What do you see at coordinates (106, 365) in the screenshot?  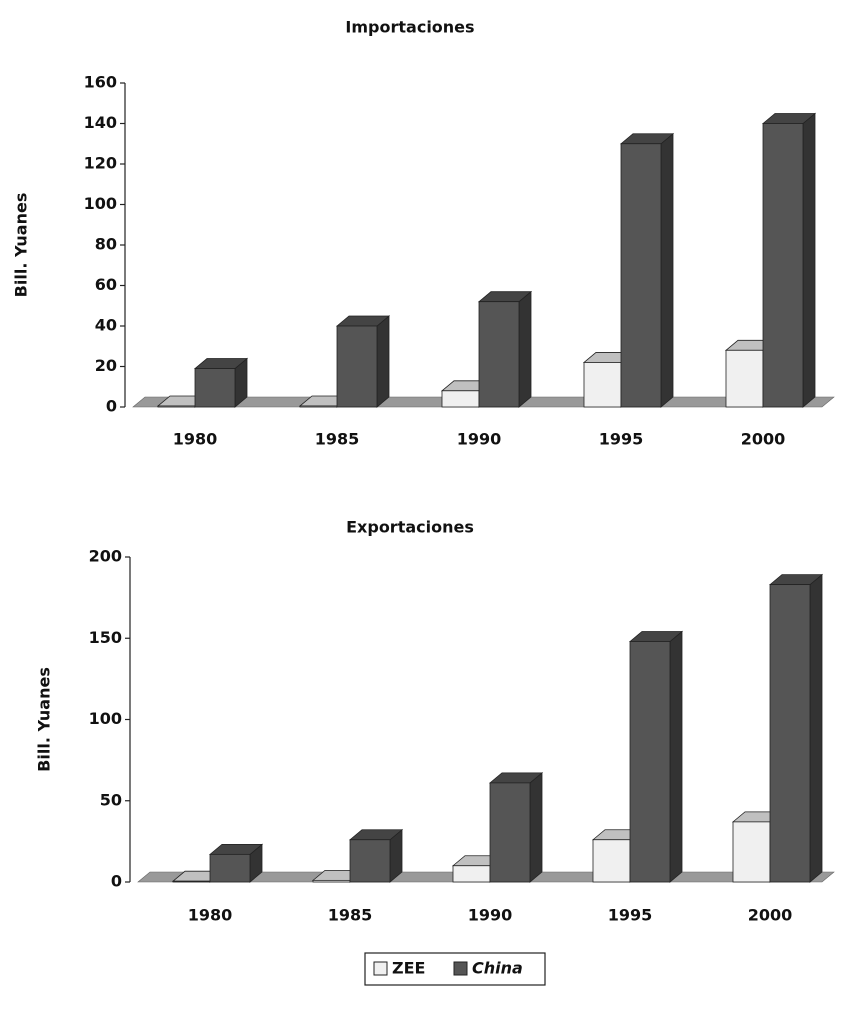 I see `y-tick-label: 20` at bounding box center [106, 365].